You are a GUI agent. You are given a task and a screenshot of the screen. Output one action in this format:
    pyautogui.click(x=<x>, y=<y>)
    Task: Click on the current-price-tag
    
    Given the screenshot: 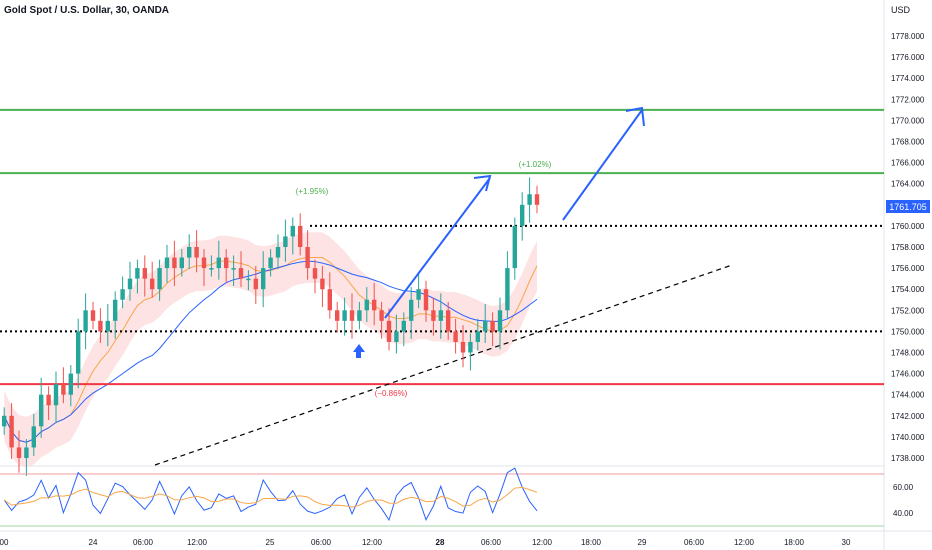 What is the action you would take?
    pyautogui.click(x=908, y=206)
    